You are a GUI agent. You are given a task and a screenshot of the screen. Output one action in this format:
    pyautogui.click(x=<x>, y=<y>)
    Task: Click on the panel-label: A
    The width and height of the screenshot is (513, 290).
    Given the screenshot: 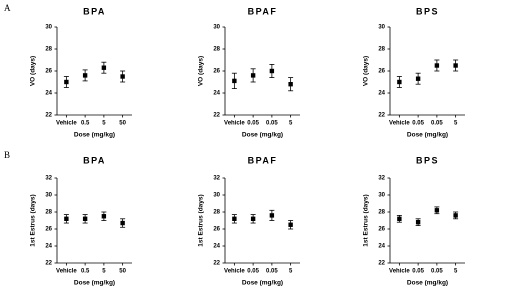 What is the action you would take?
    pyautogui.click(x=7, y=8)
    